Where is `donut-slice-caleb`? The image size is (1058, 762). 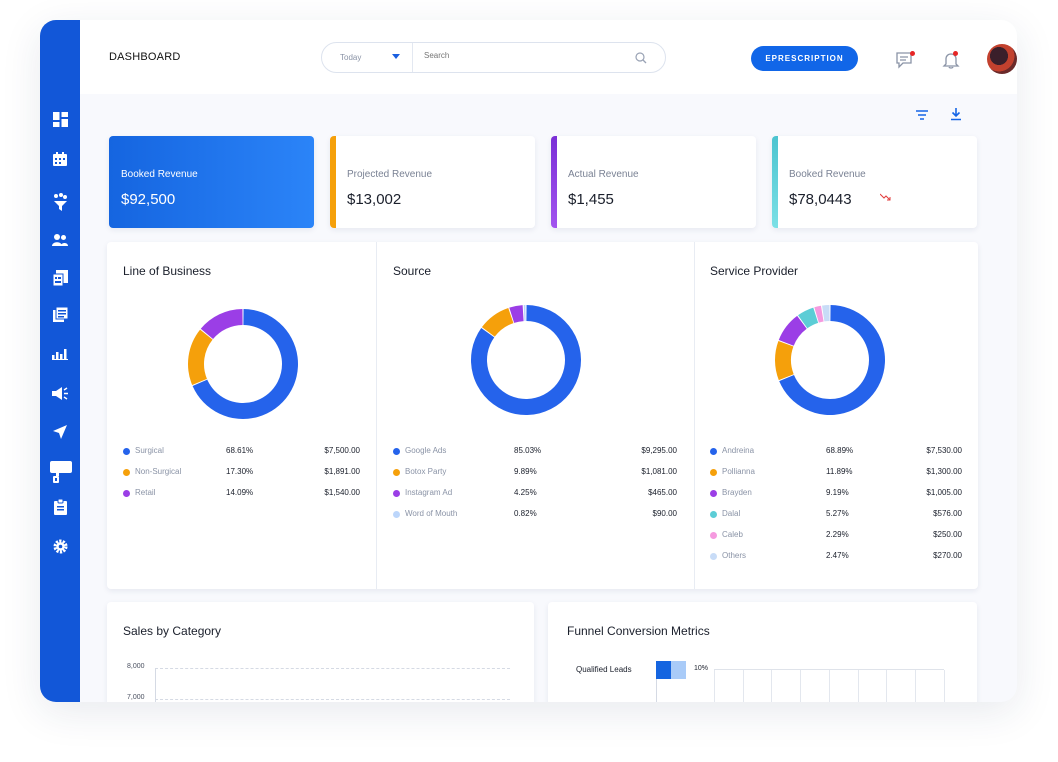 donut-slice-caleb is located at coordinates (819, 314).